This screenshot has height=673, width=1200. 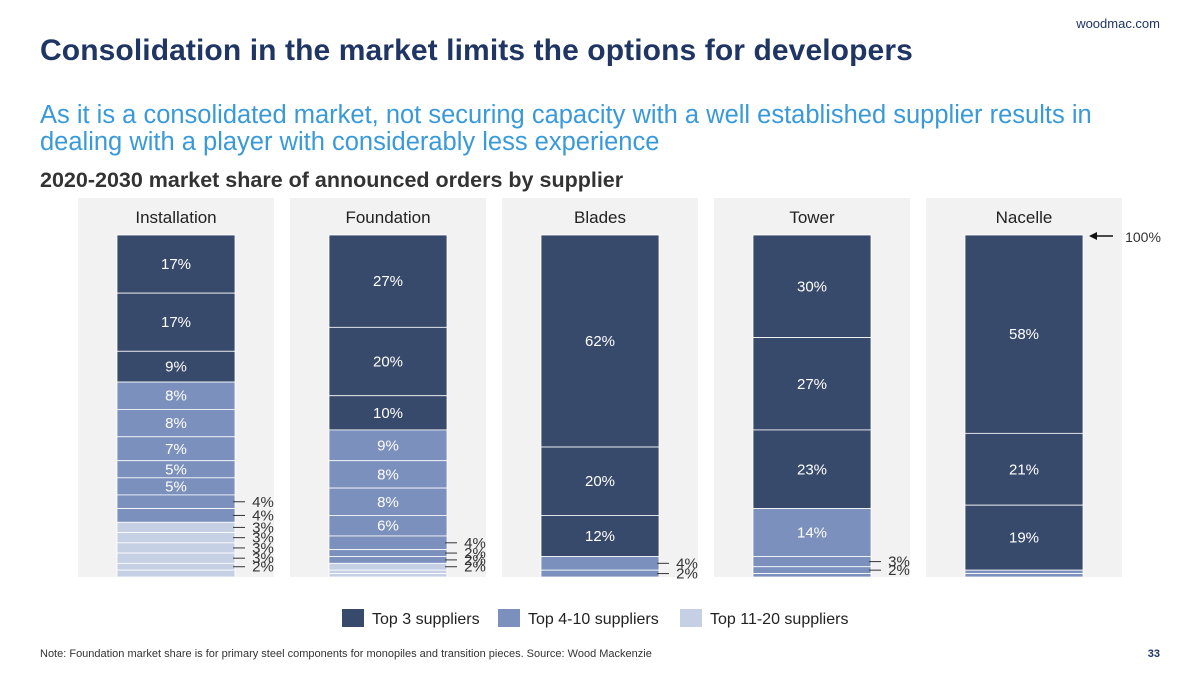 What do you see at coordinates (812, 469) in the screenshot?
I see `data-label: 23%` at bounding box center [812, 469].